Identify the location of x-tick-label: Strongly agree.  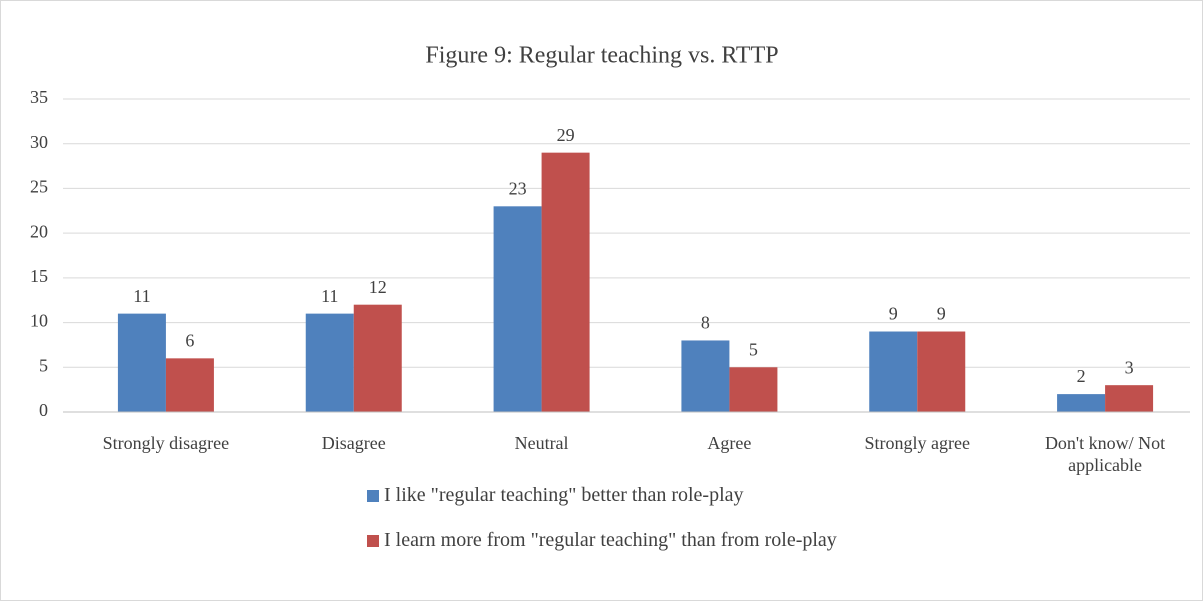
(917, 443).